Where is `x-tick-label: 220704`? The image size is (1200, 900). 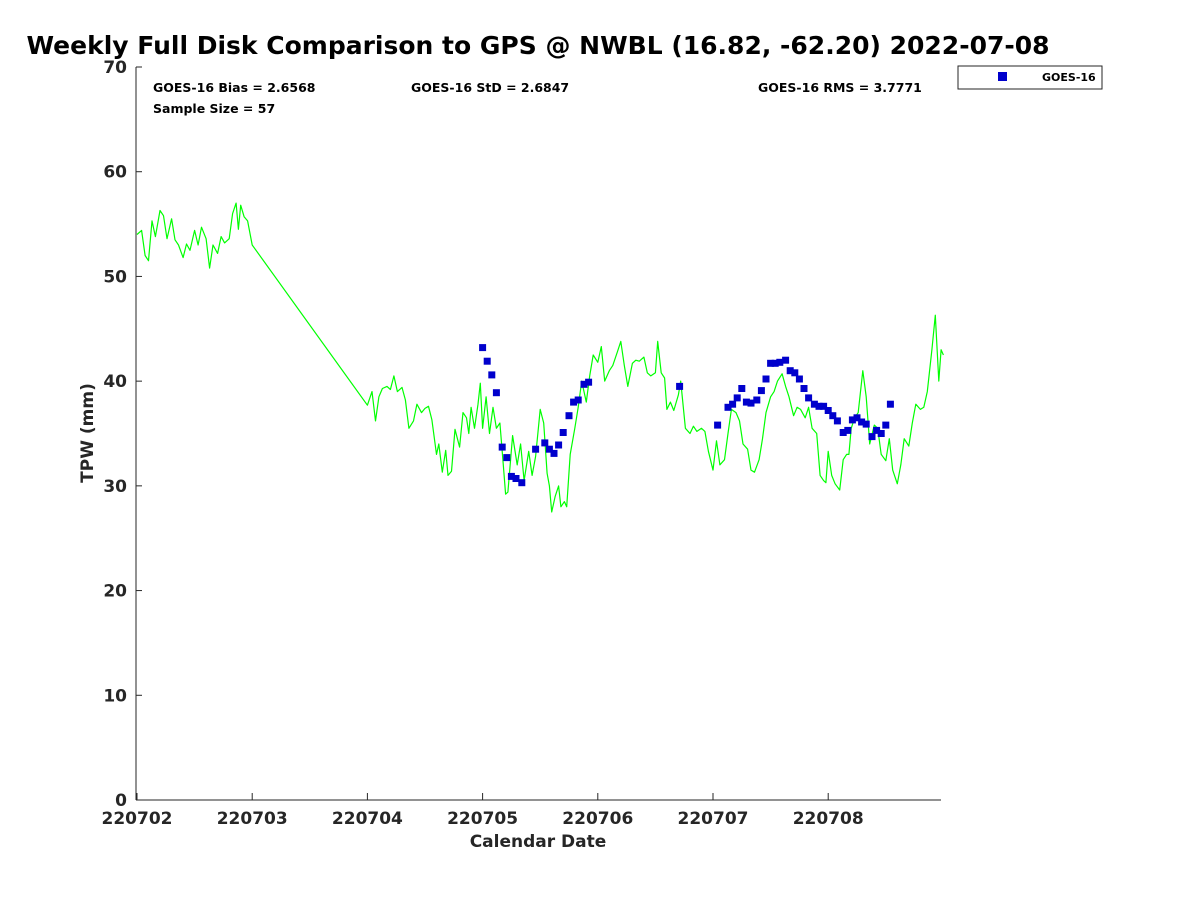
x-tick-label: 220704 is located at coordinates (367, 819).